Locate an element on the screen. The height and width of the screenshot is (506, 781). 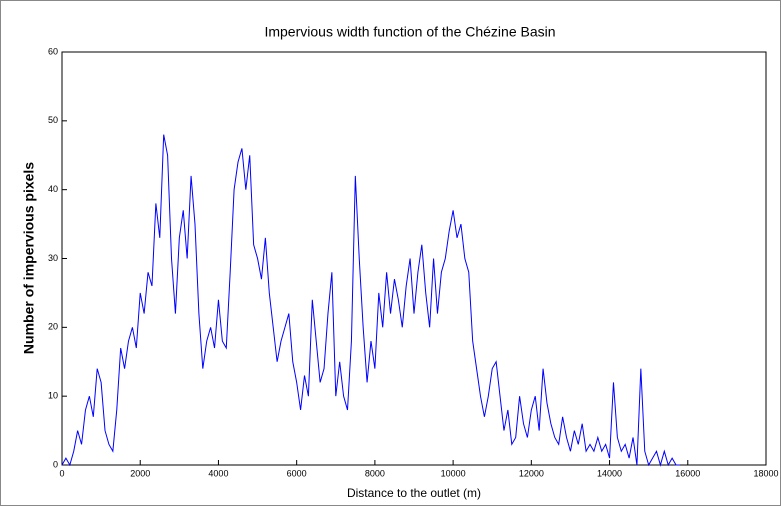
y-tick-label: 50 is located at coordinates (53, 120).